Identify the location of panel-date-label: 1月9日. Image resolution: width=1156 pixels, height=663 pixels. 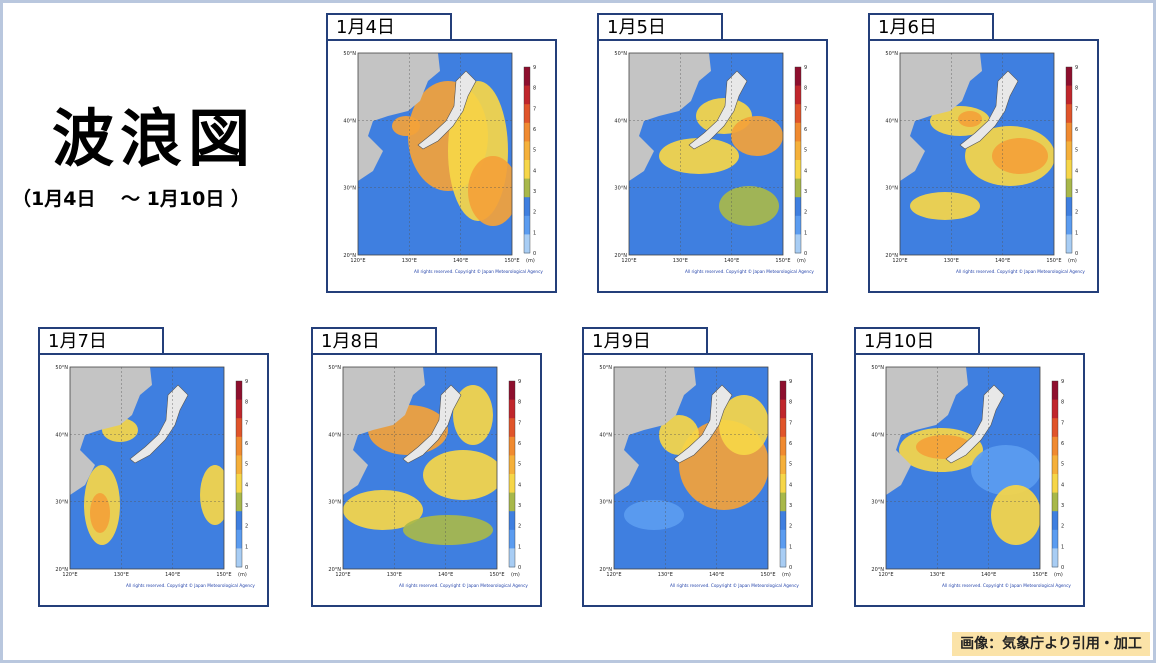
(645, 340).